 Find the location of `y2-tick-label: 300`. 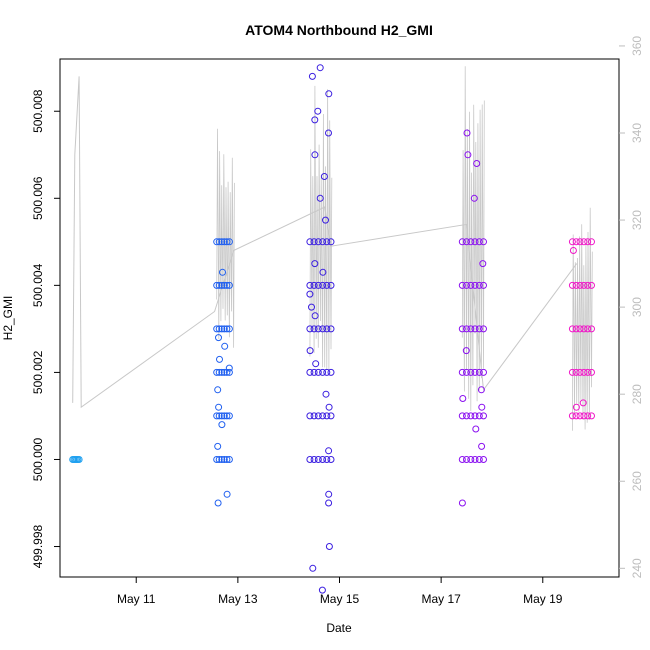

y2-tick-label: 300 is located at coordinates (637, 307).